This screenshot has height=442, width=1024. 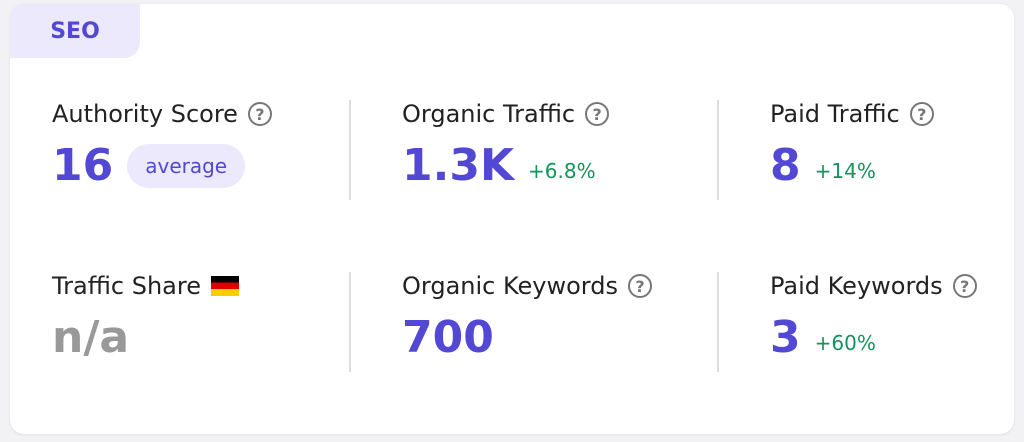 I want to click on metric: Organic Keywords? 700, so click(x=562, y=317).